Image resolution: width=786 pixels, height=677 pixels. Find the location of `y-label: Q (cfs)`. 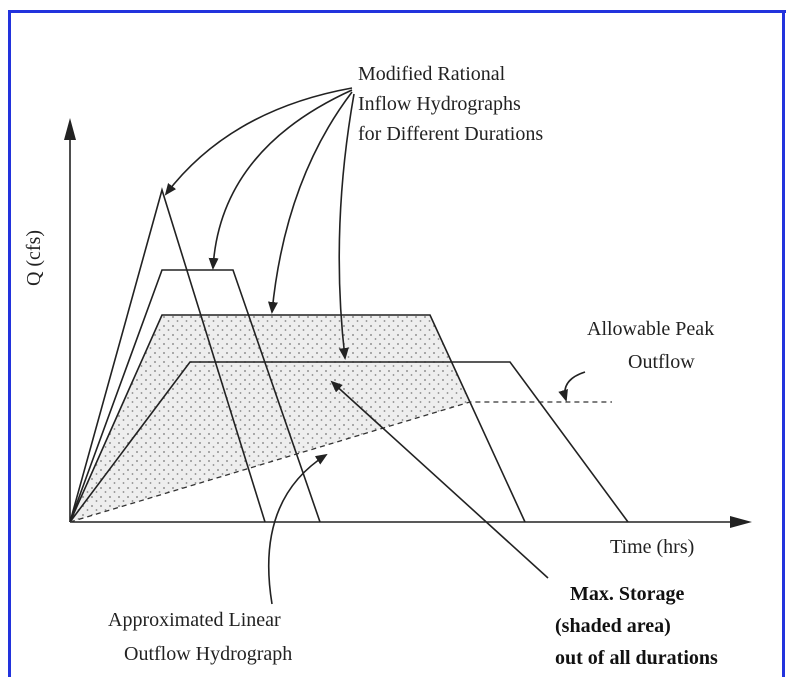

y-label: Q (cfs) is located at coordinates (34, 258).